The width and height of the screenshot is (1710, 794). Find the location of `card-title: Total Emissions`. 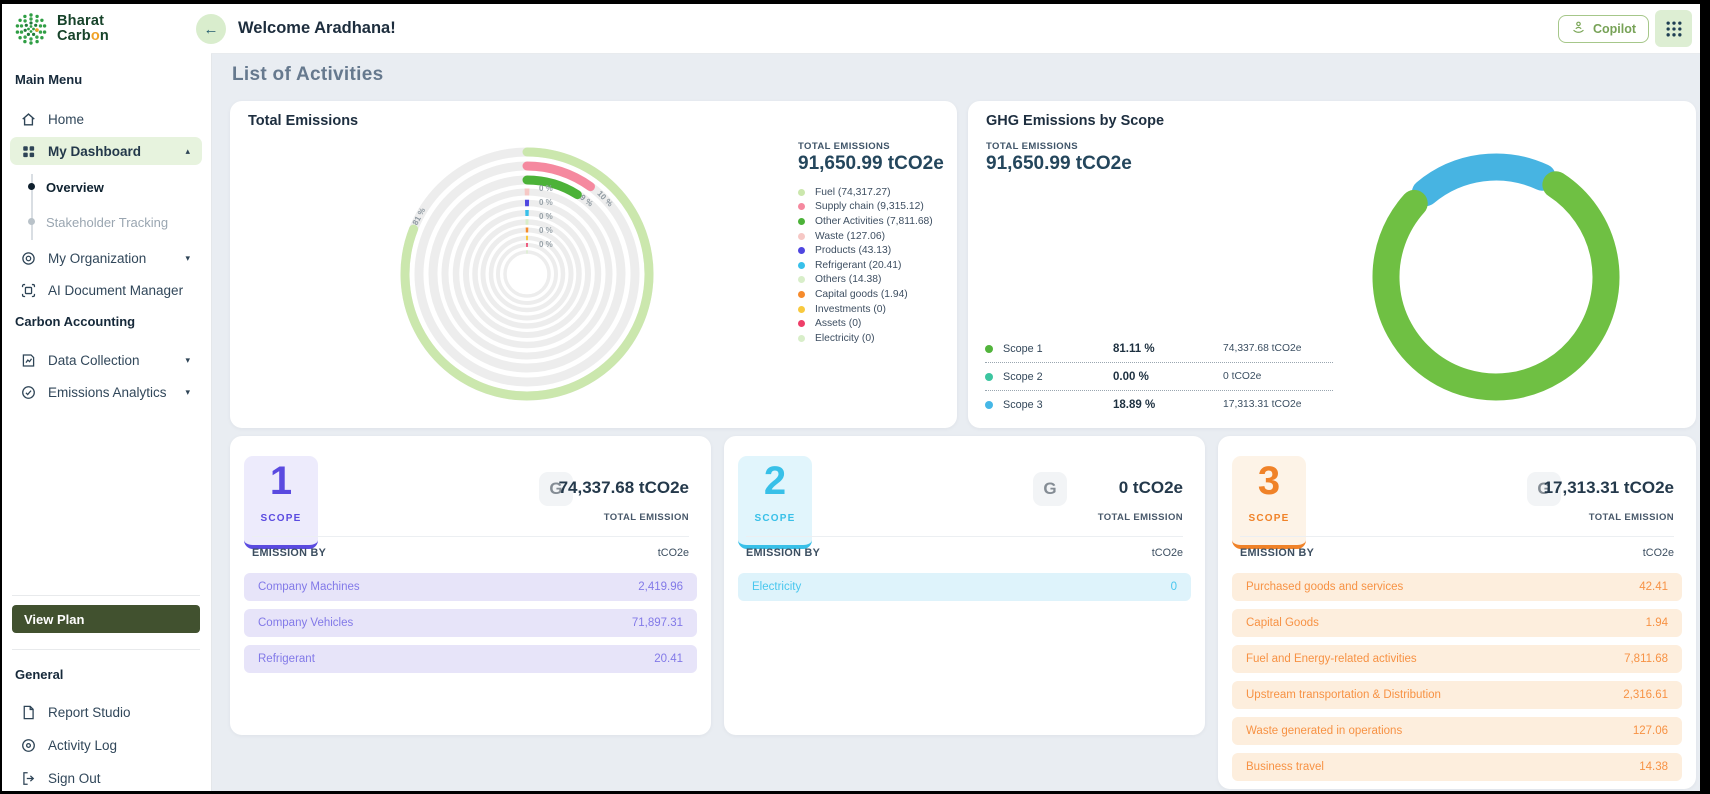

card-title: Total Emissions is located at coordinates (303, 121).